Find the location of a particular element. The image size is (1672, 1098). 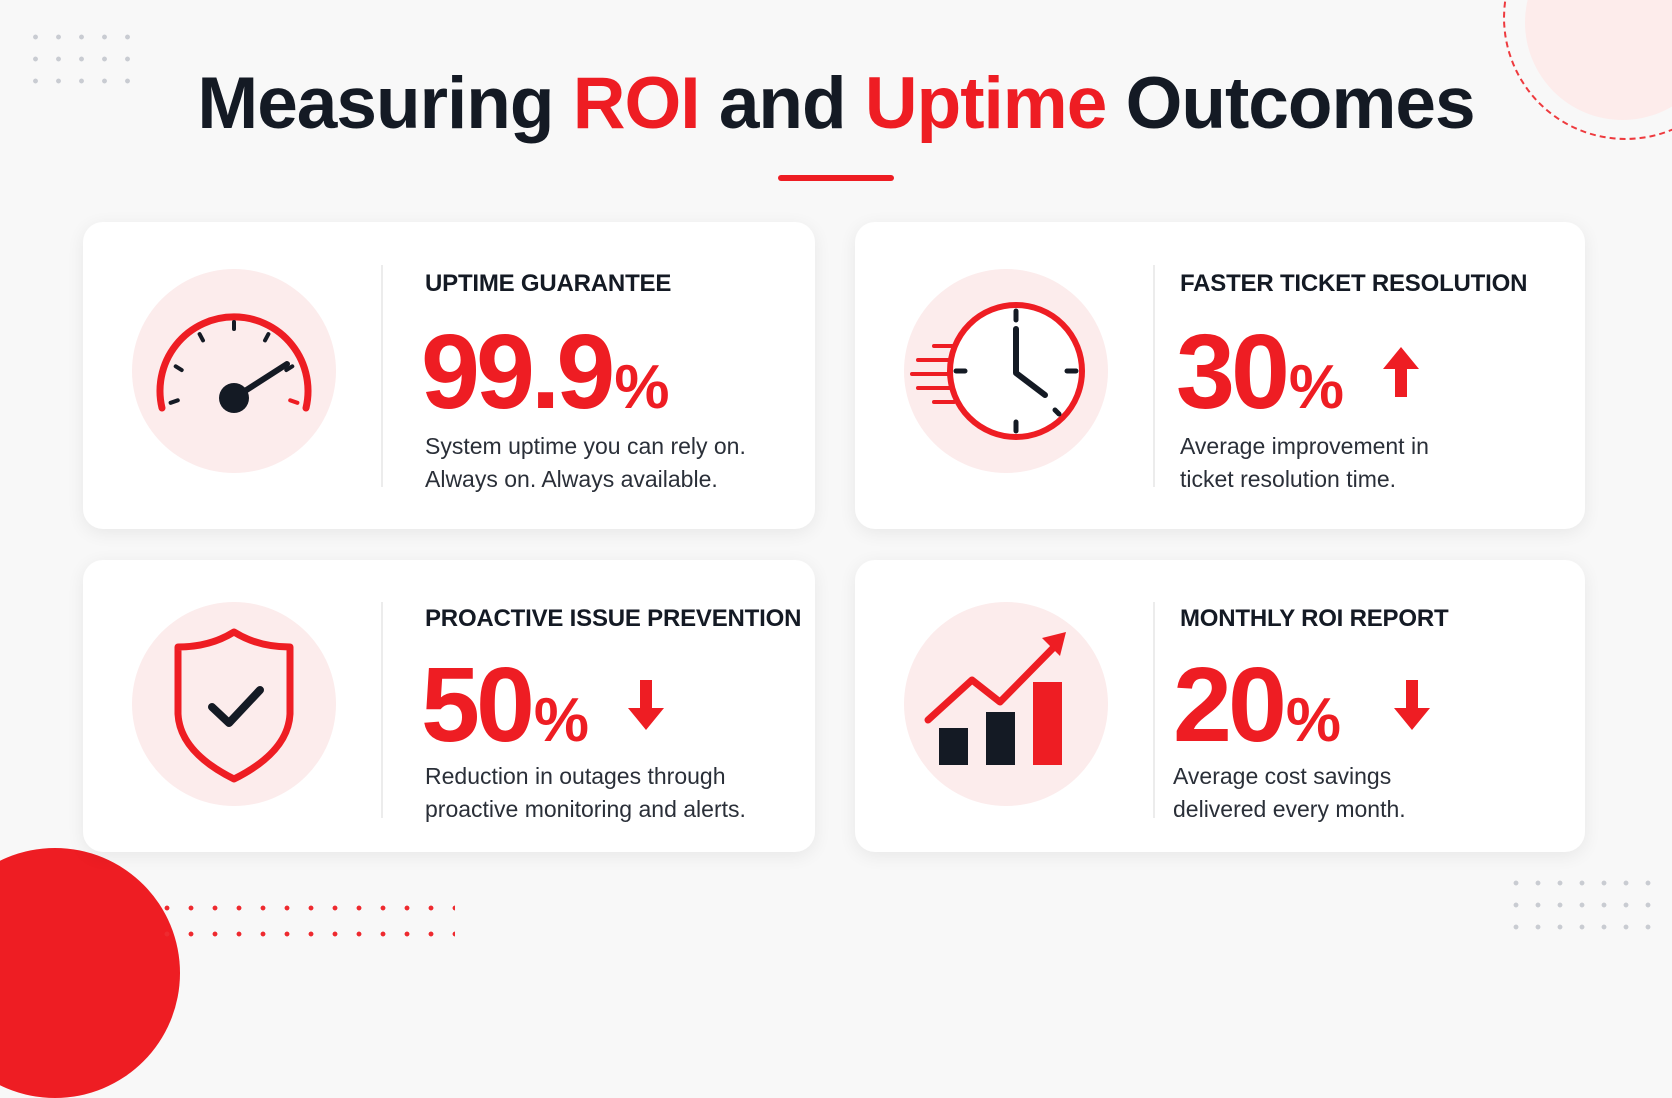

description-line: Average improvement in is located at coordinates (1304, 446).